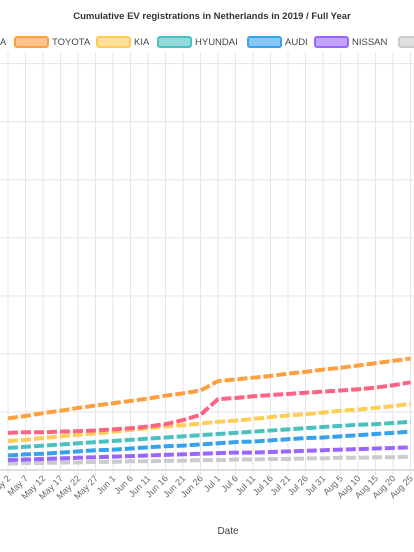  Describe the element at coordinates (216, 42) in the screenshot. I see `legend-label: HYUNDAI` at that location.